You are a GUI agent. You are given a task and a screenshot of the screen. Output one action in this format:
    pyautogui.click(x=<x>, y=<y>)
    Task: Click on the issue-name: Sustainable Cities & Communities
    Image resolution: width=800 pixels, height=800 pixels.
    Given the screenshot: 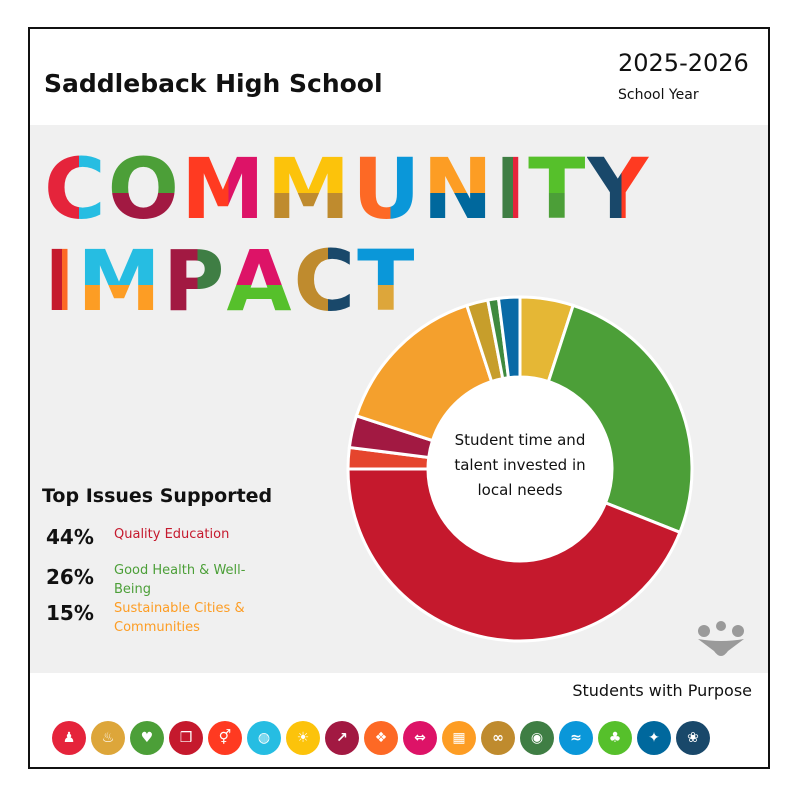 What is the action you would take?
    pyautogui.click(x=179, y=618)
    